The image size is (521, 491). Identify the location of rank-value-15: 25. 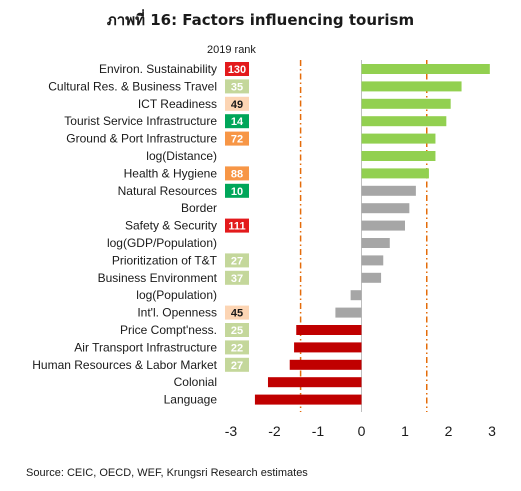
(237, 331).